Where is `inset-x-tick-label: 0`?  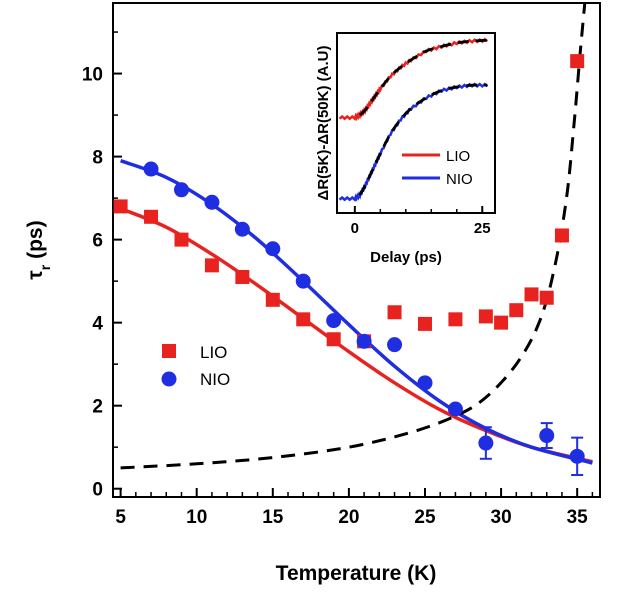 inset-x-tick-label: 0 is located at coordinates (355, 228).